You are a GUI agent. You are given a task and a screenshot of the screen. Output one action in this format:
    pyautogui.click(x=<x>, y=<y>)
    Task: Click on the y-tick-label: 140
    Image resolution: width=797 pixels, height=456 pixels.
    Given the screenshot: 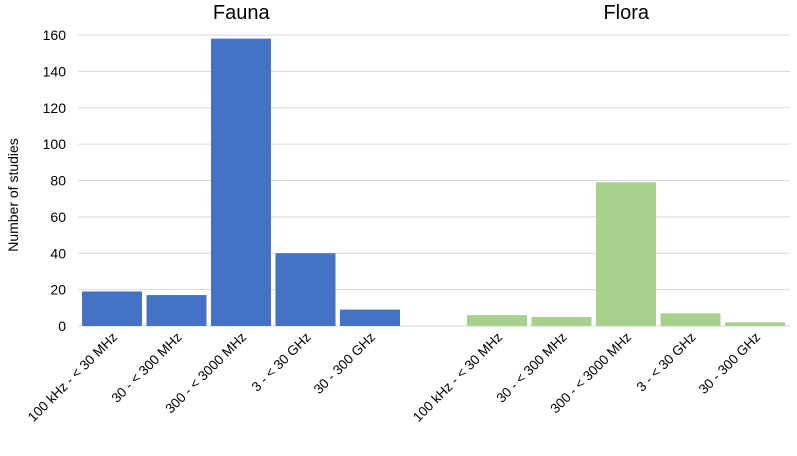 What is the action you would take?
    pyautogui.click(x=55, y=71)
    